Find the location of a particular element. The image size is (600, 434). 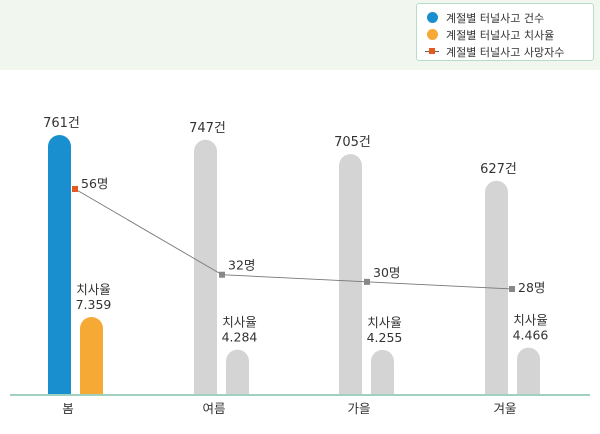

deaths-label: 30명 is located at coordinates (386, 272).